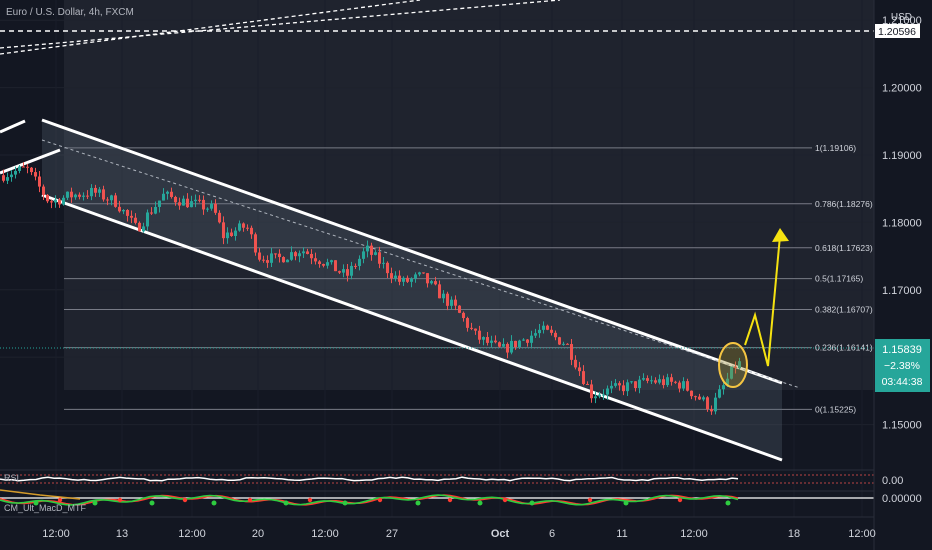 The image size is (932, 550). I want to click on projection-path, so click(762, 301).